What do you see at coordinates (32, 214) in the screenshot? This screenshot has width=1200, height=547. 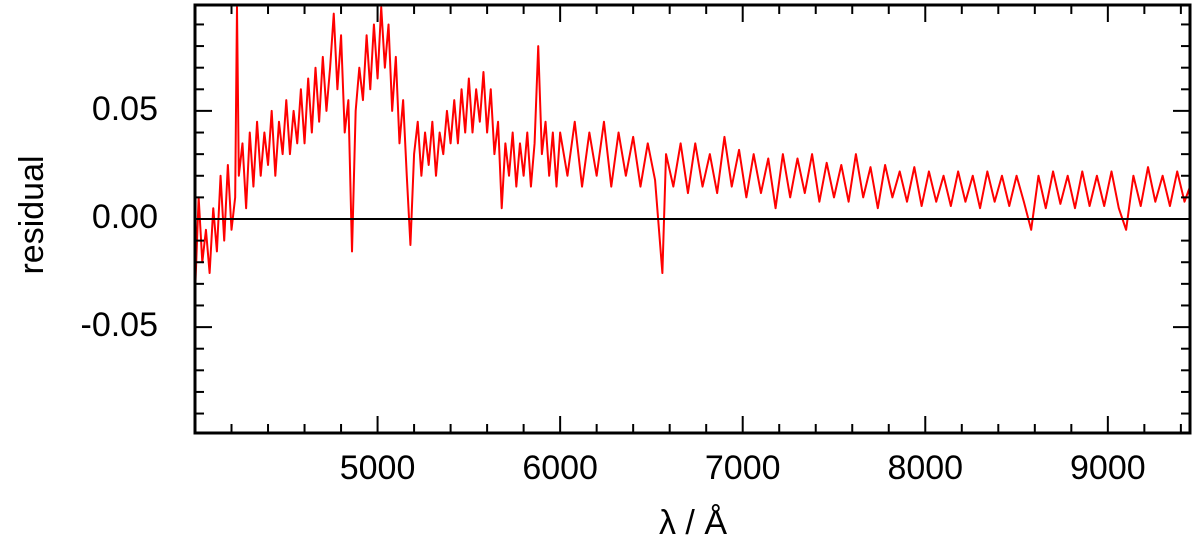 I see `y-axis-label: residual` at bounding box center [32, 214].